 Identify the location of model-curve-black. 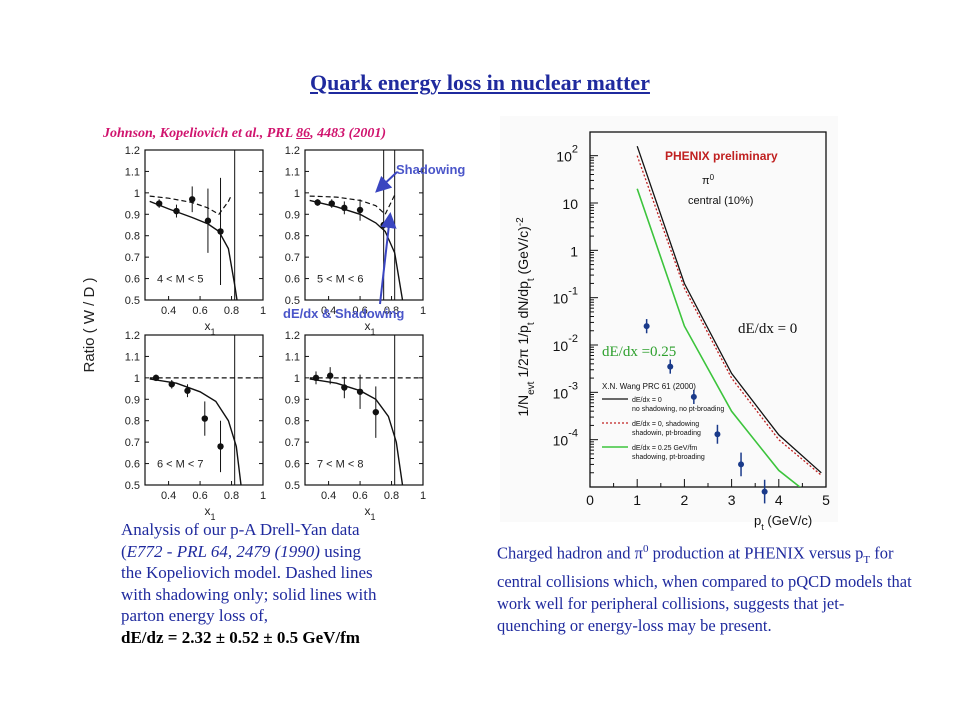
(729, 309).